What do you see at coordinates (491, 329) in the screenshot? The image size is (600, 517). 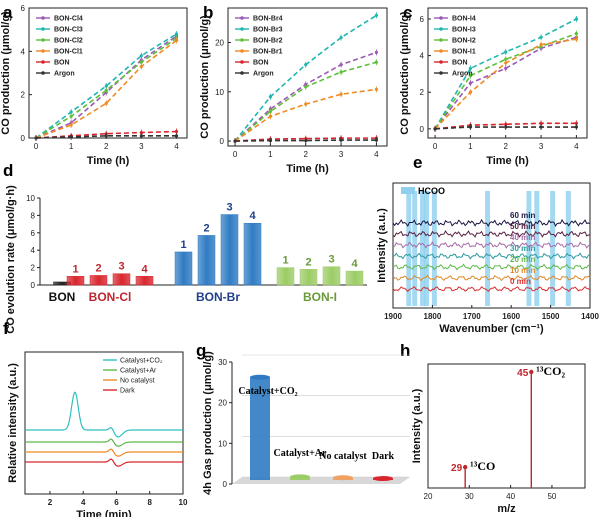 I see `x-axis-label: Wavenumber (cm⁻¹)` at bounding box center [491, 329].